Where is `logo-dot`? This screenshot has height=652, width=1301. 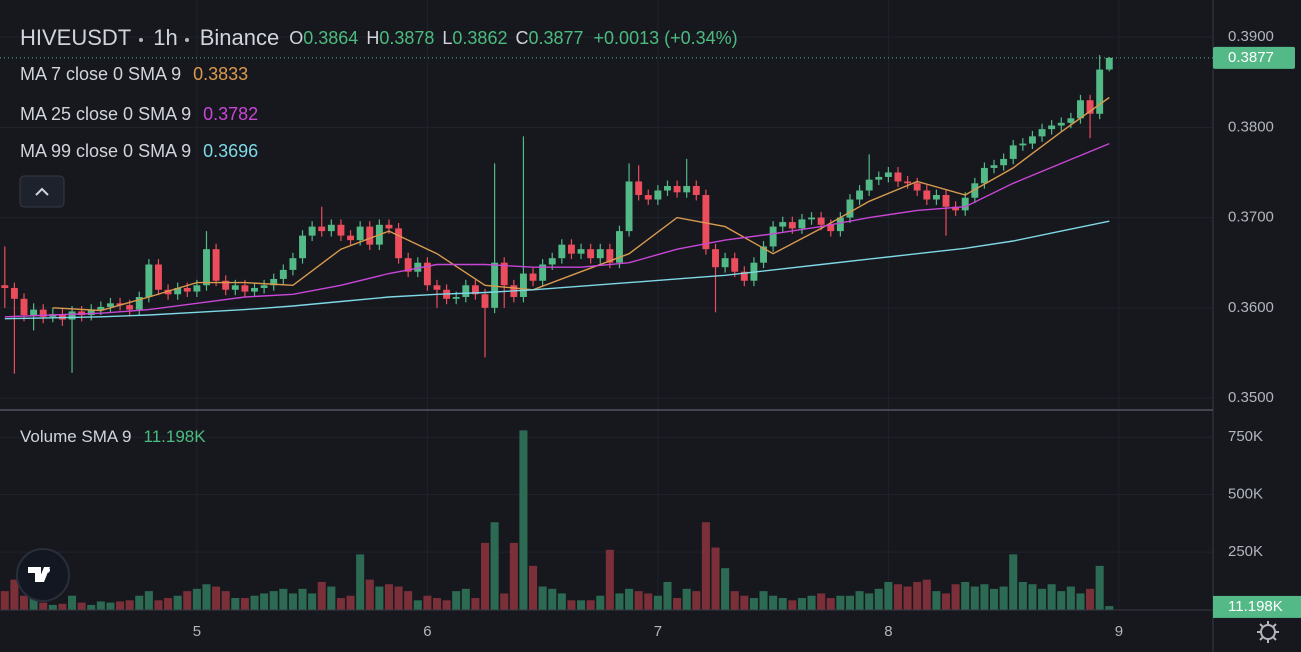
logo-dot is located at coordinates (47, 570).